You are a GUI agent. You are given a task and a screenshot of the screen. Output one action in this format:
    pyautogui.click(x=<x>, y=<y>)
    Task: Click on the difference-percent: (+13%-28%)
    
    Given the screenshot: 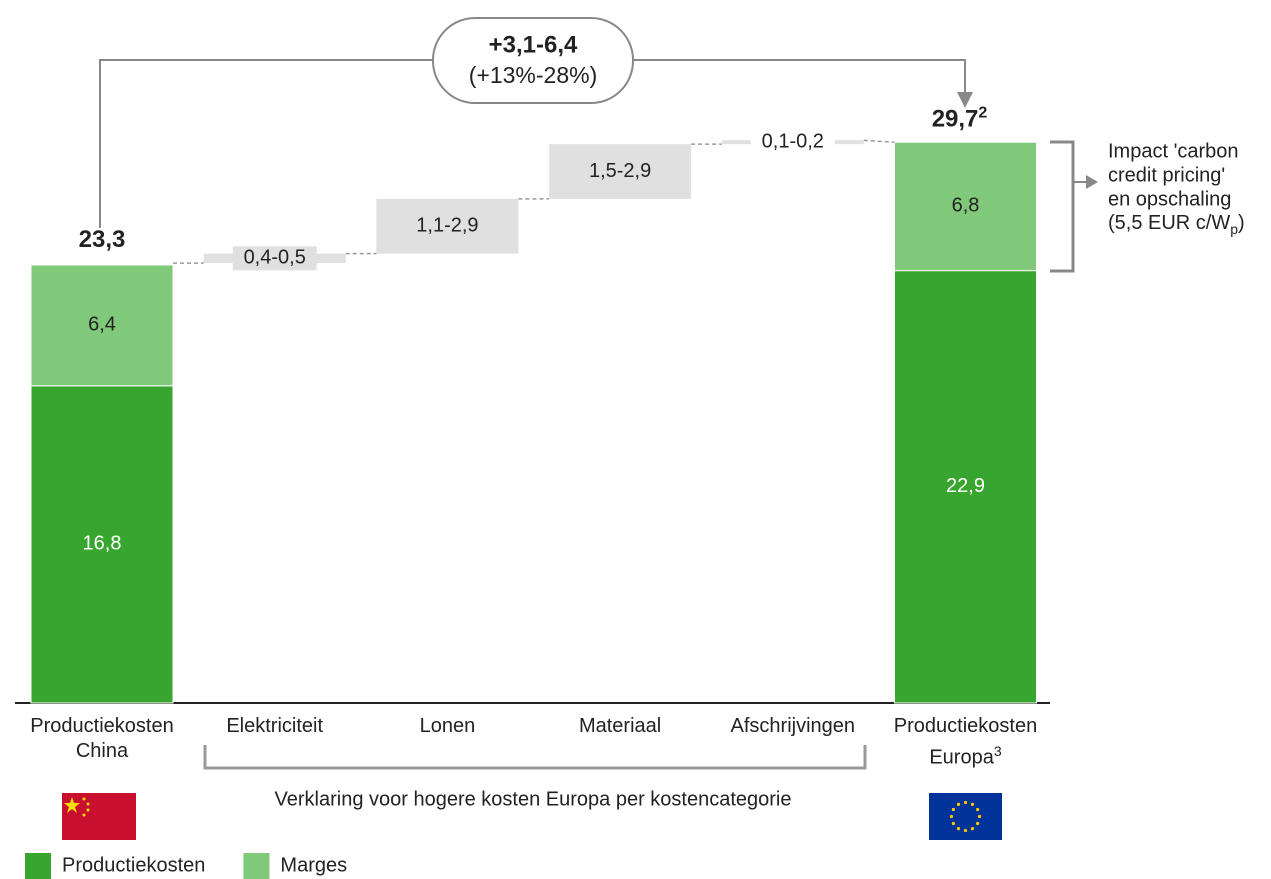 What is the action you would take?
    pyautogui.click(x=533, y=75)
    